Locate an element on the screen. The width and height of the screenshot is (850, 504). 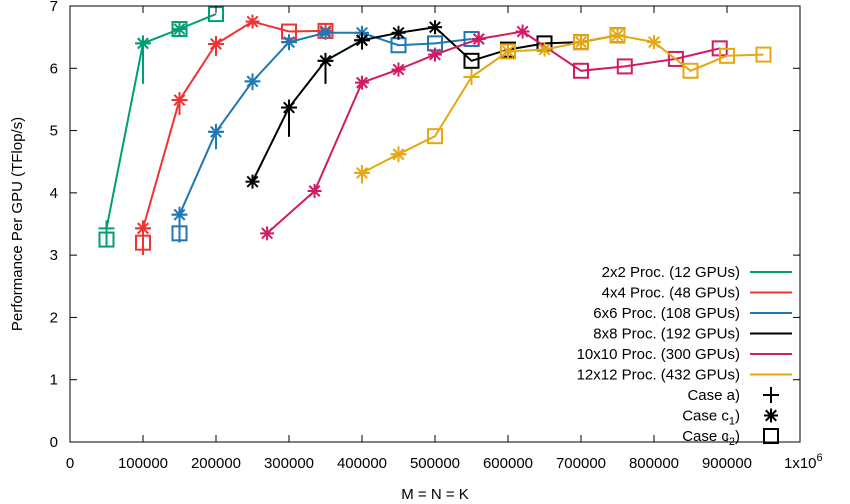
legend-label: 8x8 Proc. (192 GPUs) is located at coordinates (666, 334).